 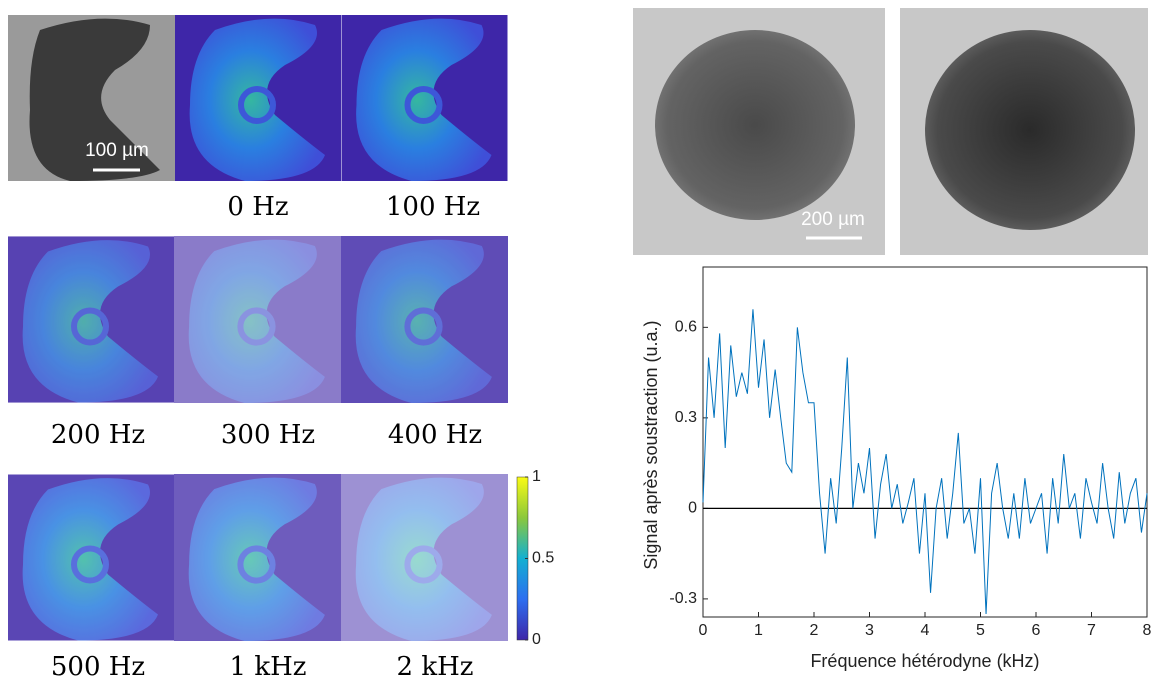 What do you see at coordinates (1036, 630) in the screenshot?
I see `x-tick-label: 6` at bounding box center [1036, 630].